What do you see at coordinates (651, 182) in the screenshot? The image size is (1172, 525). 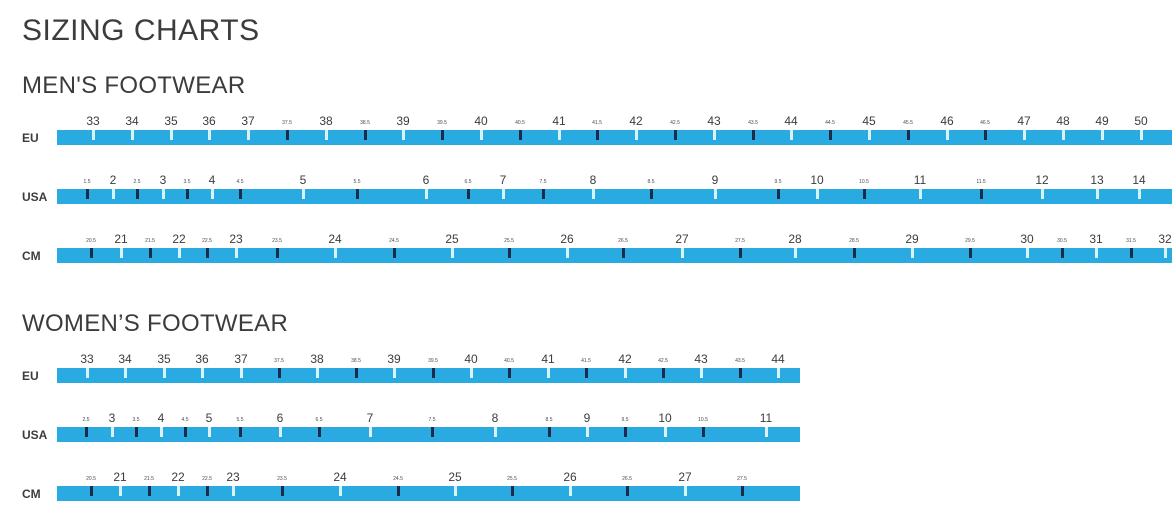 I see `size-label: 8.5` at bounding box center [651, 182].